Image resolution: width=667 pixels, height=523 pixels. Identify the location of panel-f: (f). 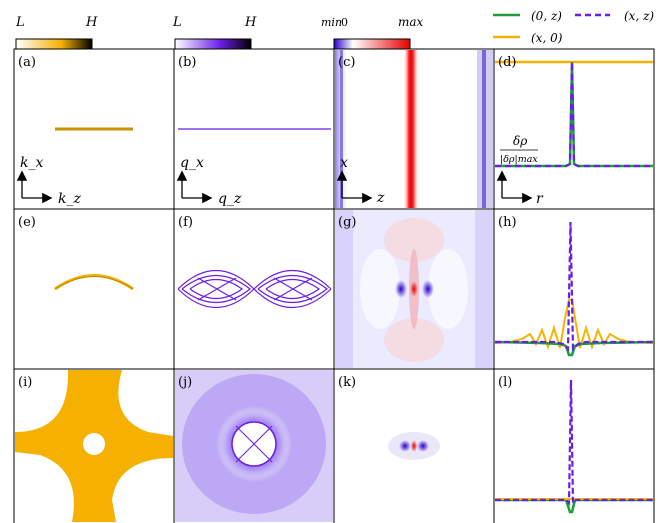
(254, 289).